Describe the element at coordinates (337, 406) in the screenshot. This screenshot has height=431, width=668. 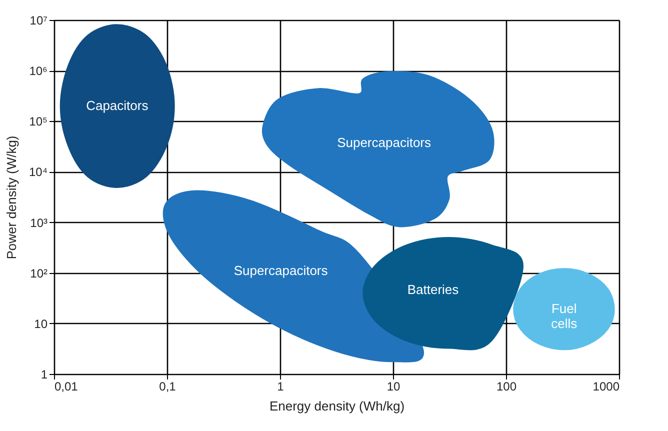
I see `x-axis-title: Energy density (Wh/kg)` at that location.